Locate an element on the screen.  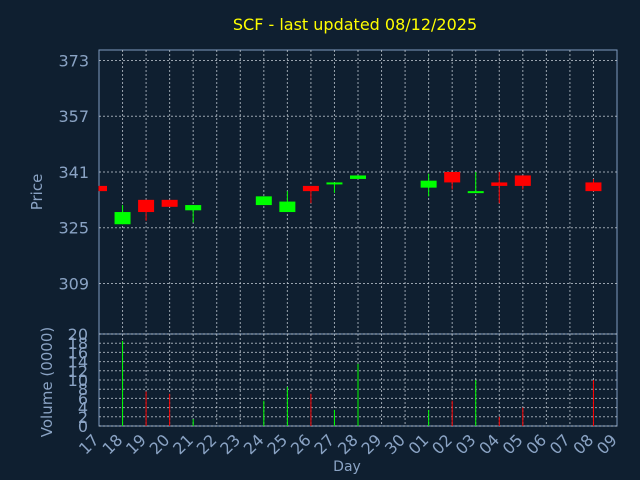
volume-tick-label: 0 is located at coordinates (83, 426).